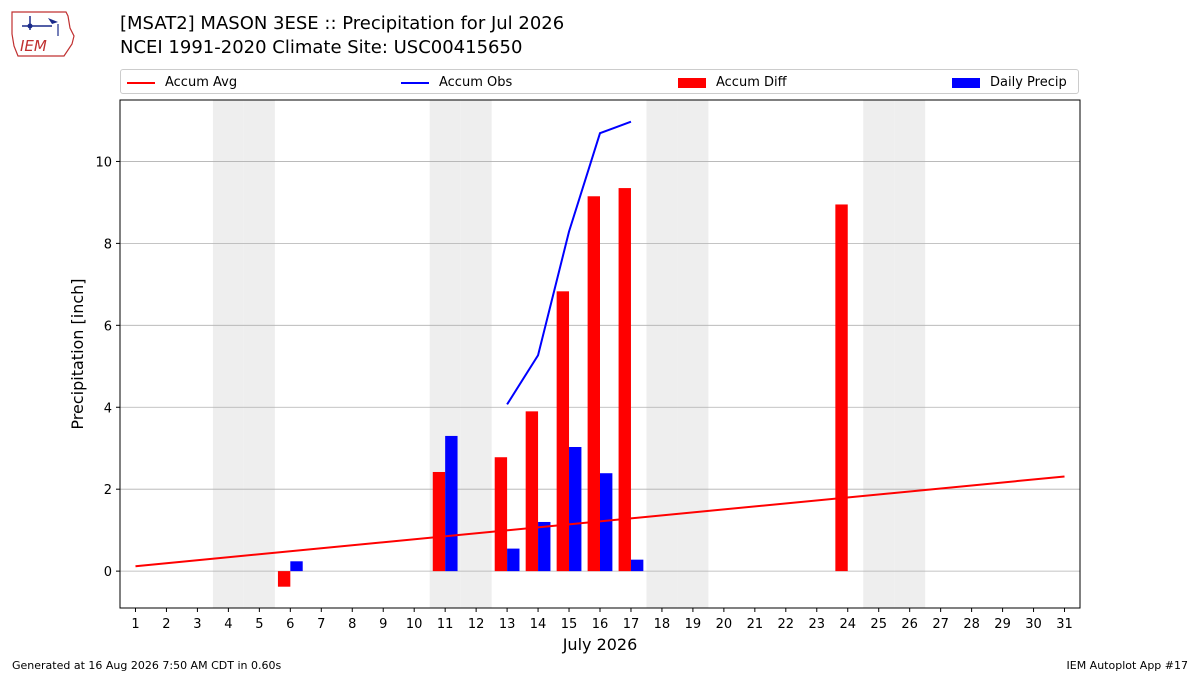 The height and width of the screenshot is (675, 1200). Describe the element at coordinates (415, 82) in the screenshot. I see `legend-swatch-accum-obs` at that location.